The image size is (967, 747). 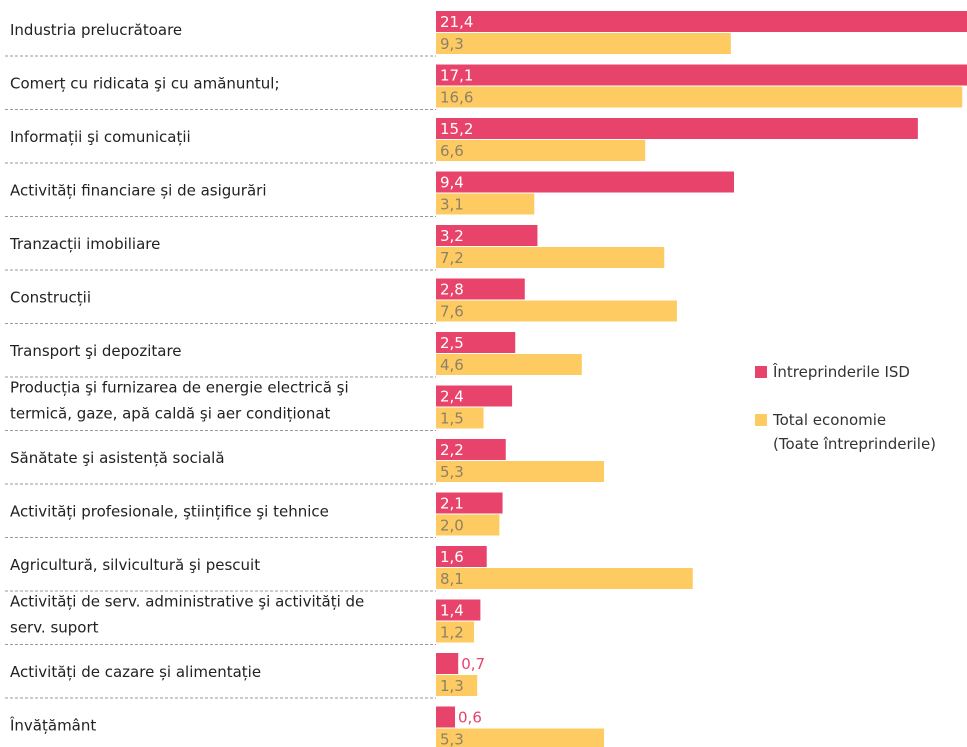 I want to click on category-label: Transport şi depozitare, so click(x=95, y=351).